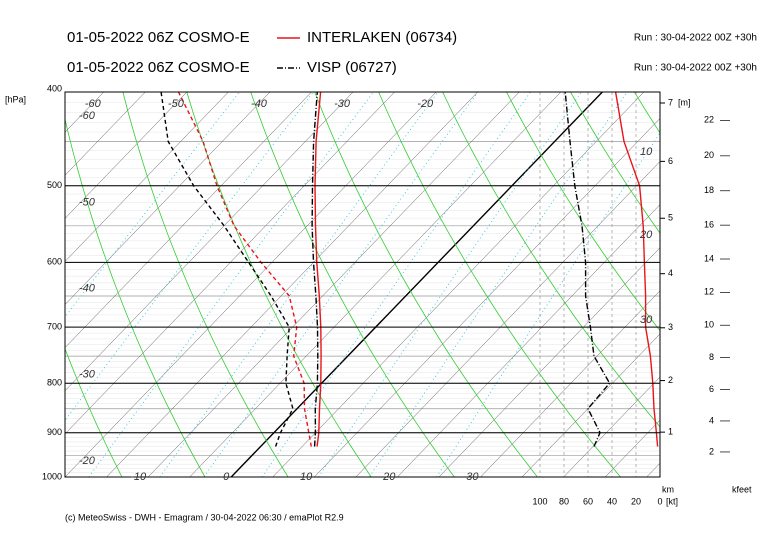 This screenshot has height=541, width=766. I want to click on kfeet-tick-label: 4, so click(711, 420).